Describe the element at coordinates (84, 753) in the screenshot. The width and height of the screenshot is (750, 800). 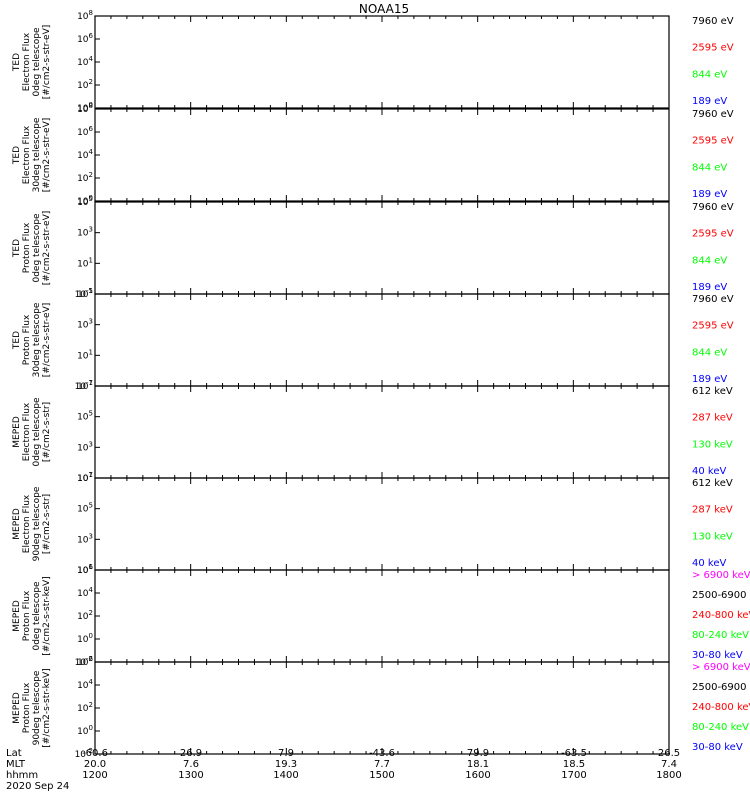
I see `y-tick-label: 10⁻²` at that location.